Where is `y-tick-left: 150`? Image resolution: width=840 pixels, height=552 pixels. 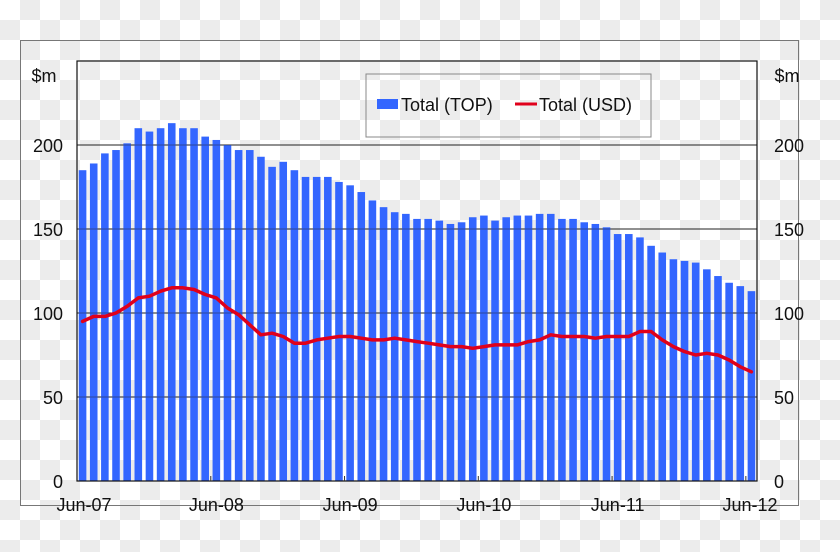 y-tick-left: 150 is located at coordinates (48, 230).